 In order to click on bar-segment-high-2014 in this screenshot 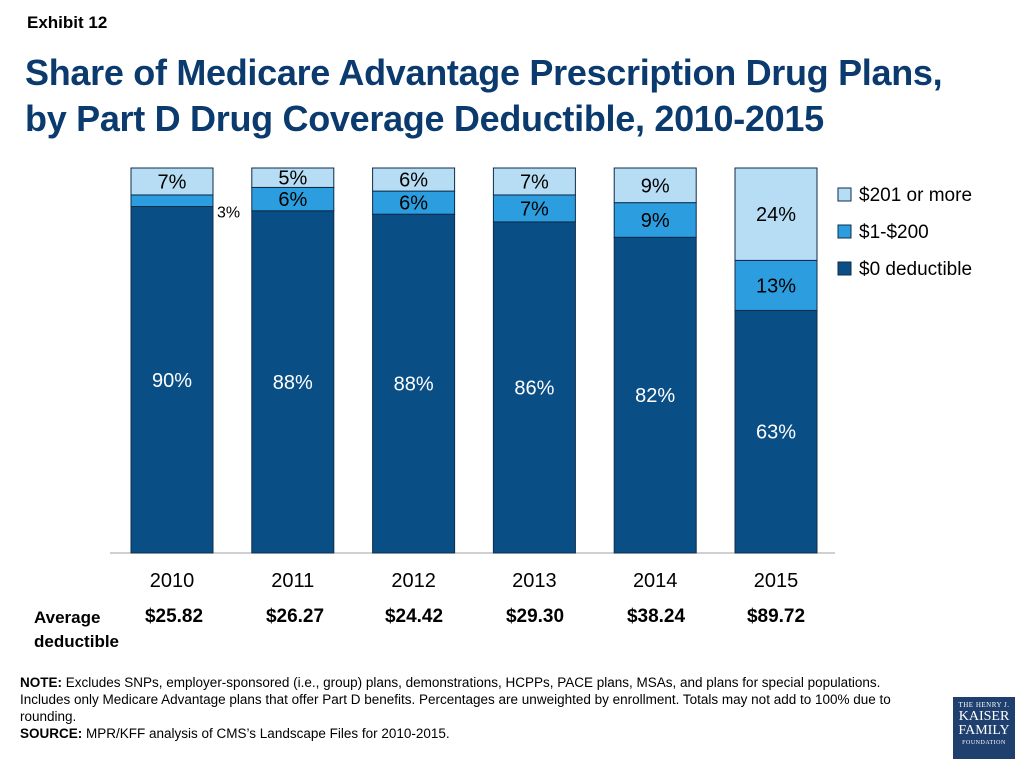, I will do `click(655, 185)`.